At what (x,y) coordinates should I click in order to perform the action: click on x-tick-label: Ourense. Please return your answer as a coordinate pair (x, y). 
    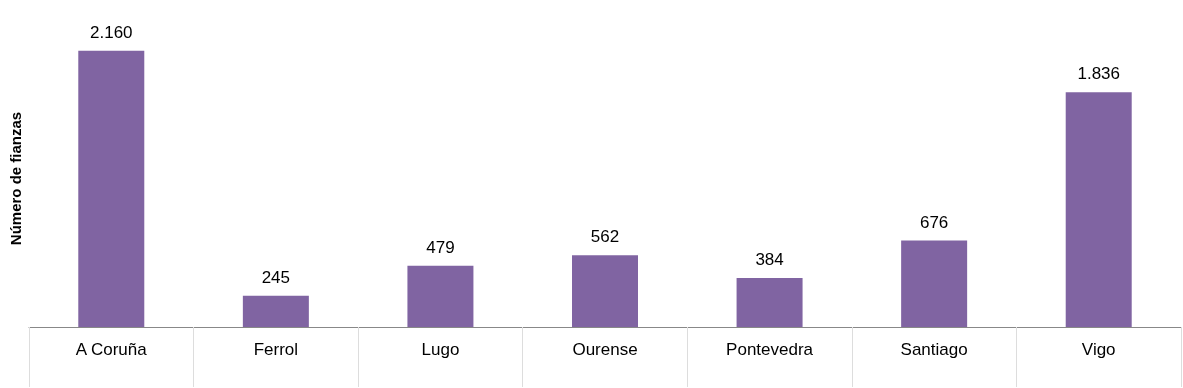
    Looking at the image, I should click on (605, 349).